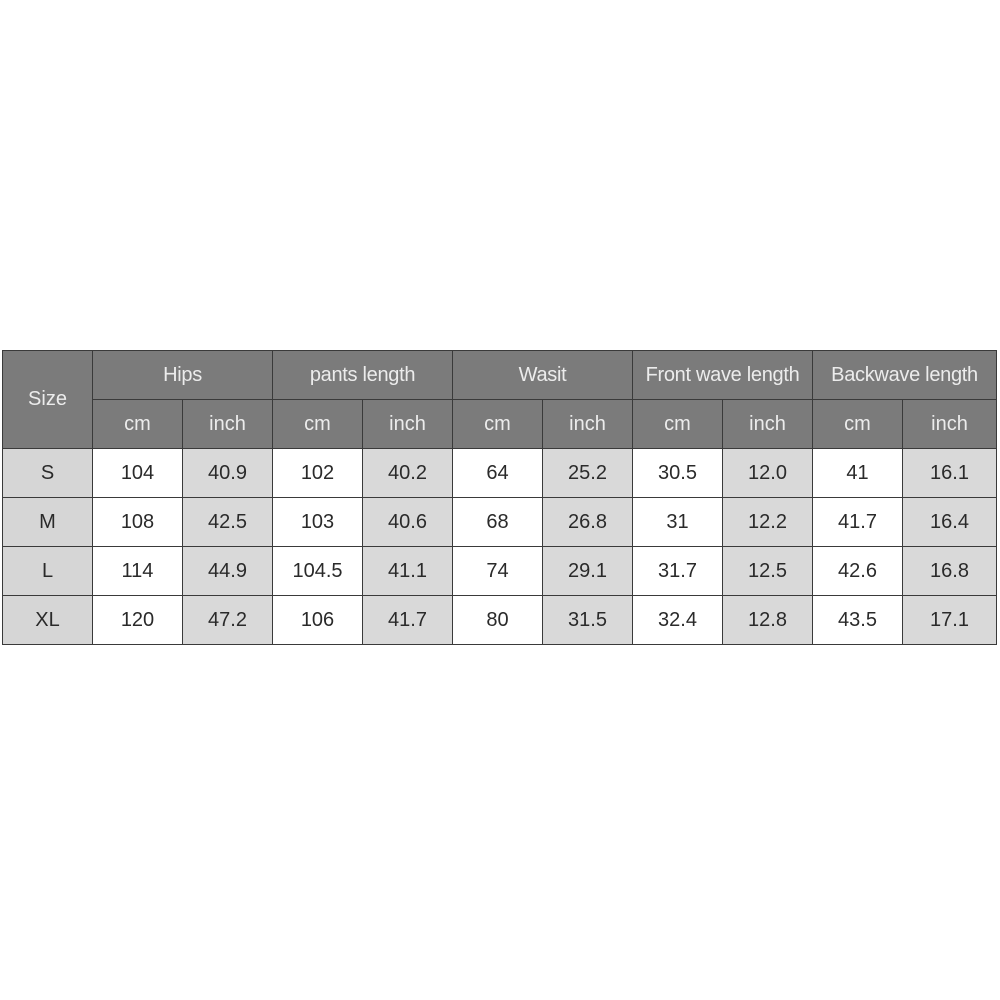 The image size is (1000, 1000). Describe the element at coordinates (858, 620) in the screenshot. I see `cm-value-cell: 43.5` at that location.